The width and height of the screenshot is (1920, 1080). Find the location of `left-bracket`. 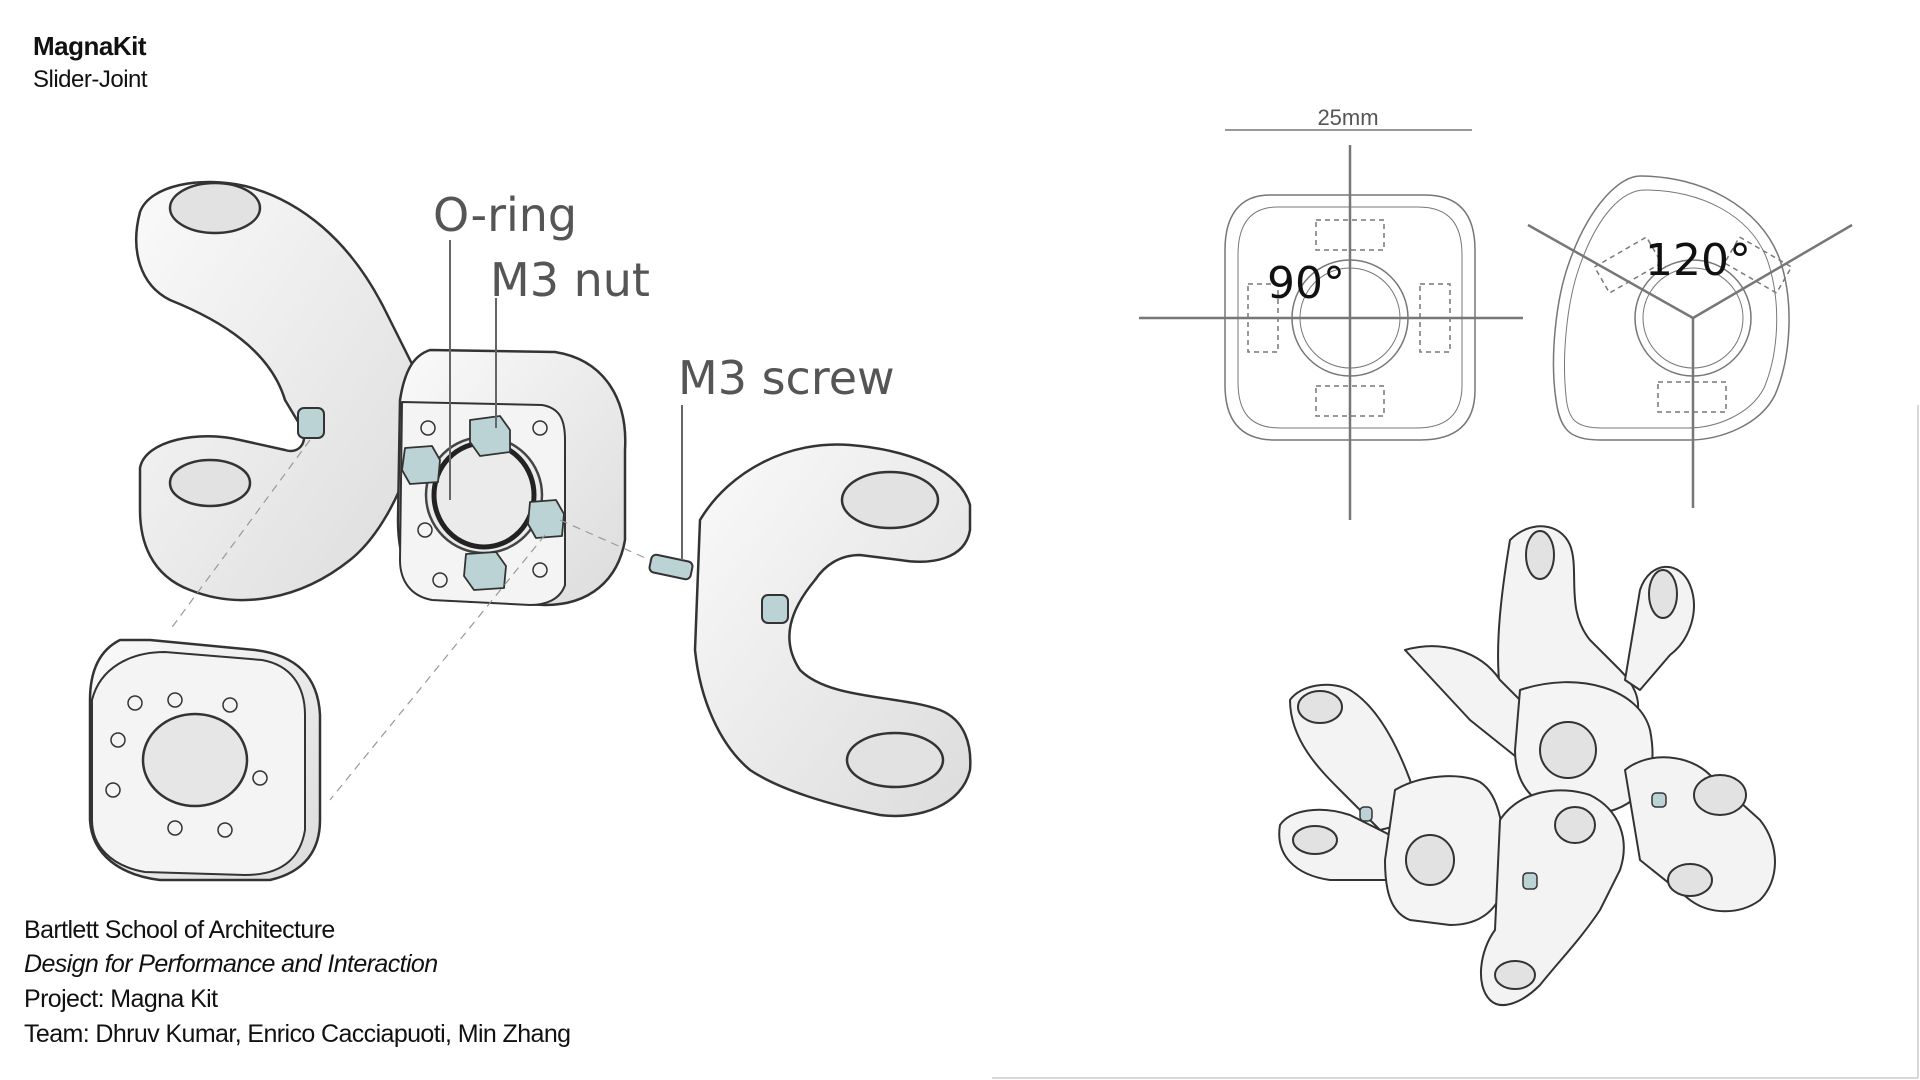

left-bracket is located at coordinates (279, 391).